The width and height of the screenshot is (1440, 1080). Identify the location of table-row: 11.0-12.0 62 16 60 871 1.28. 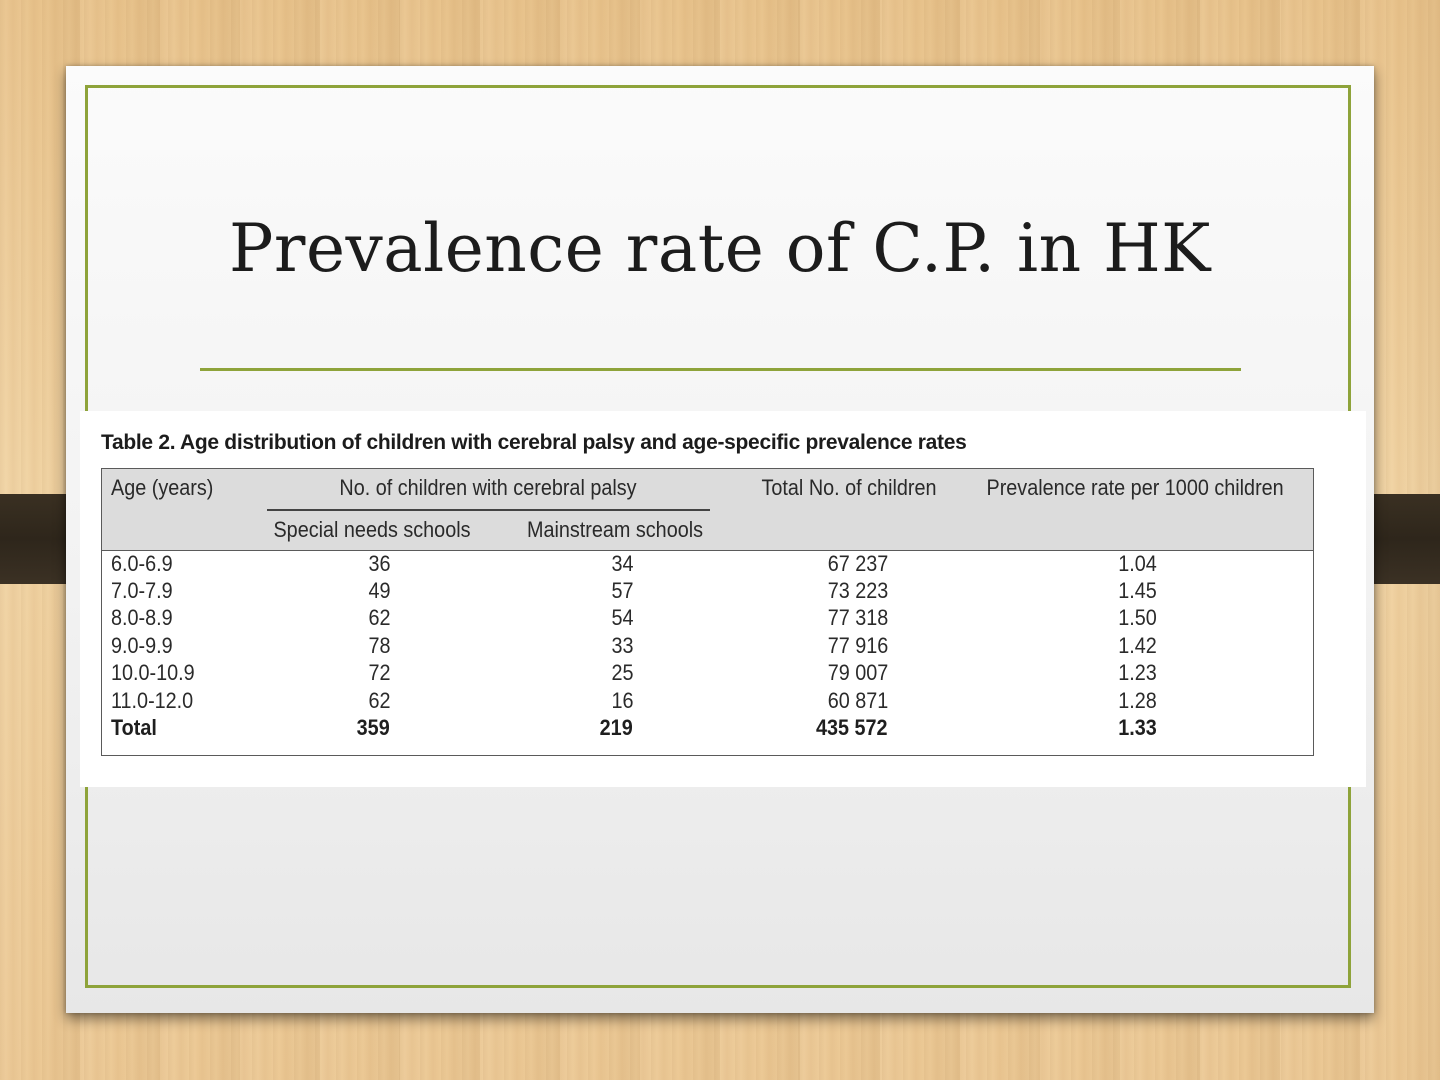
(707, 701).